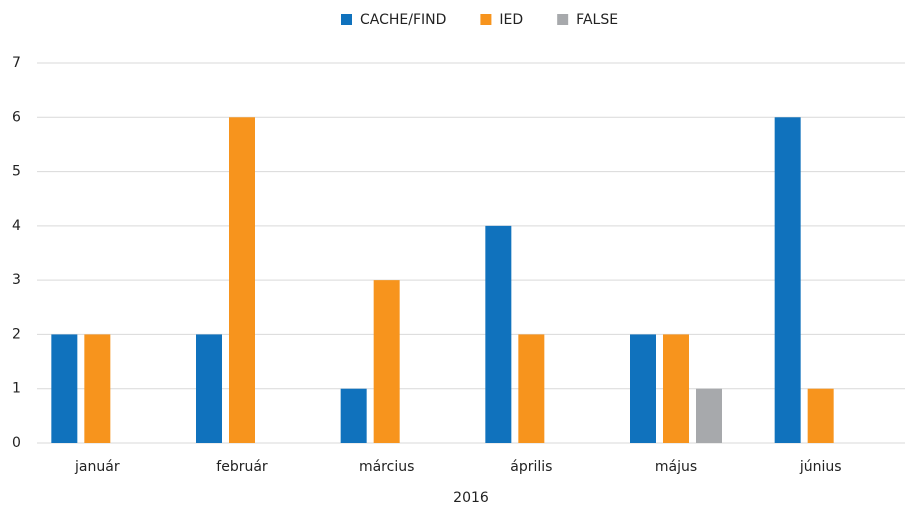 This screenshot has height=515, width=919. Describe the element at coordinates (16, 389) in the screenshot. I see `y-tick-label: 1` at that location.